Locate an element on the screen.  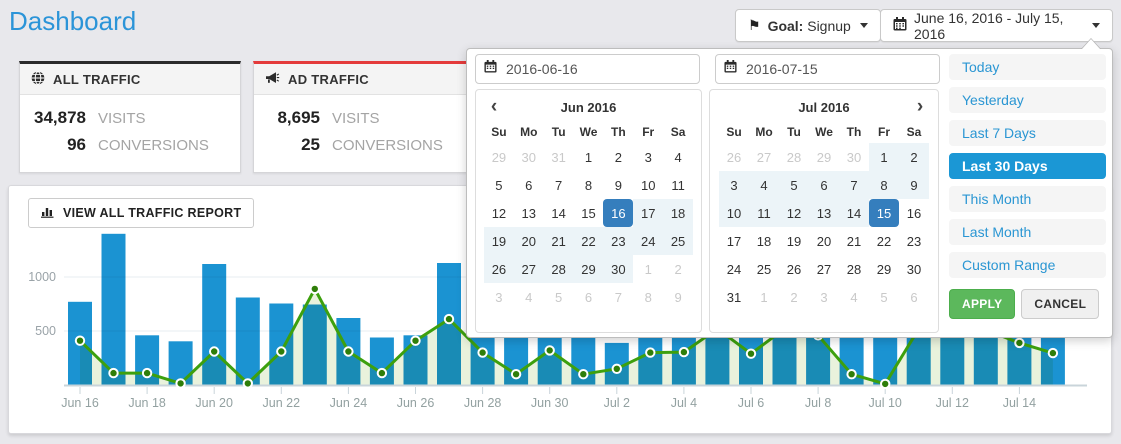
day-cell: 6 is located at coordinates (824, 185).